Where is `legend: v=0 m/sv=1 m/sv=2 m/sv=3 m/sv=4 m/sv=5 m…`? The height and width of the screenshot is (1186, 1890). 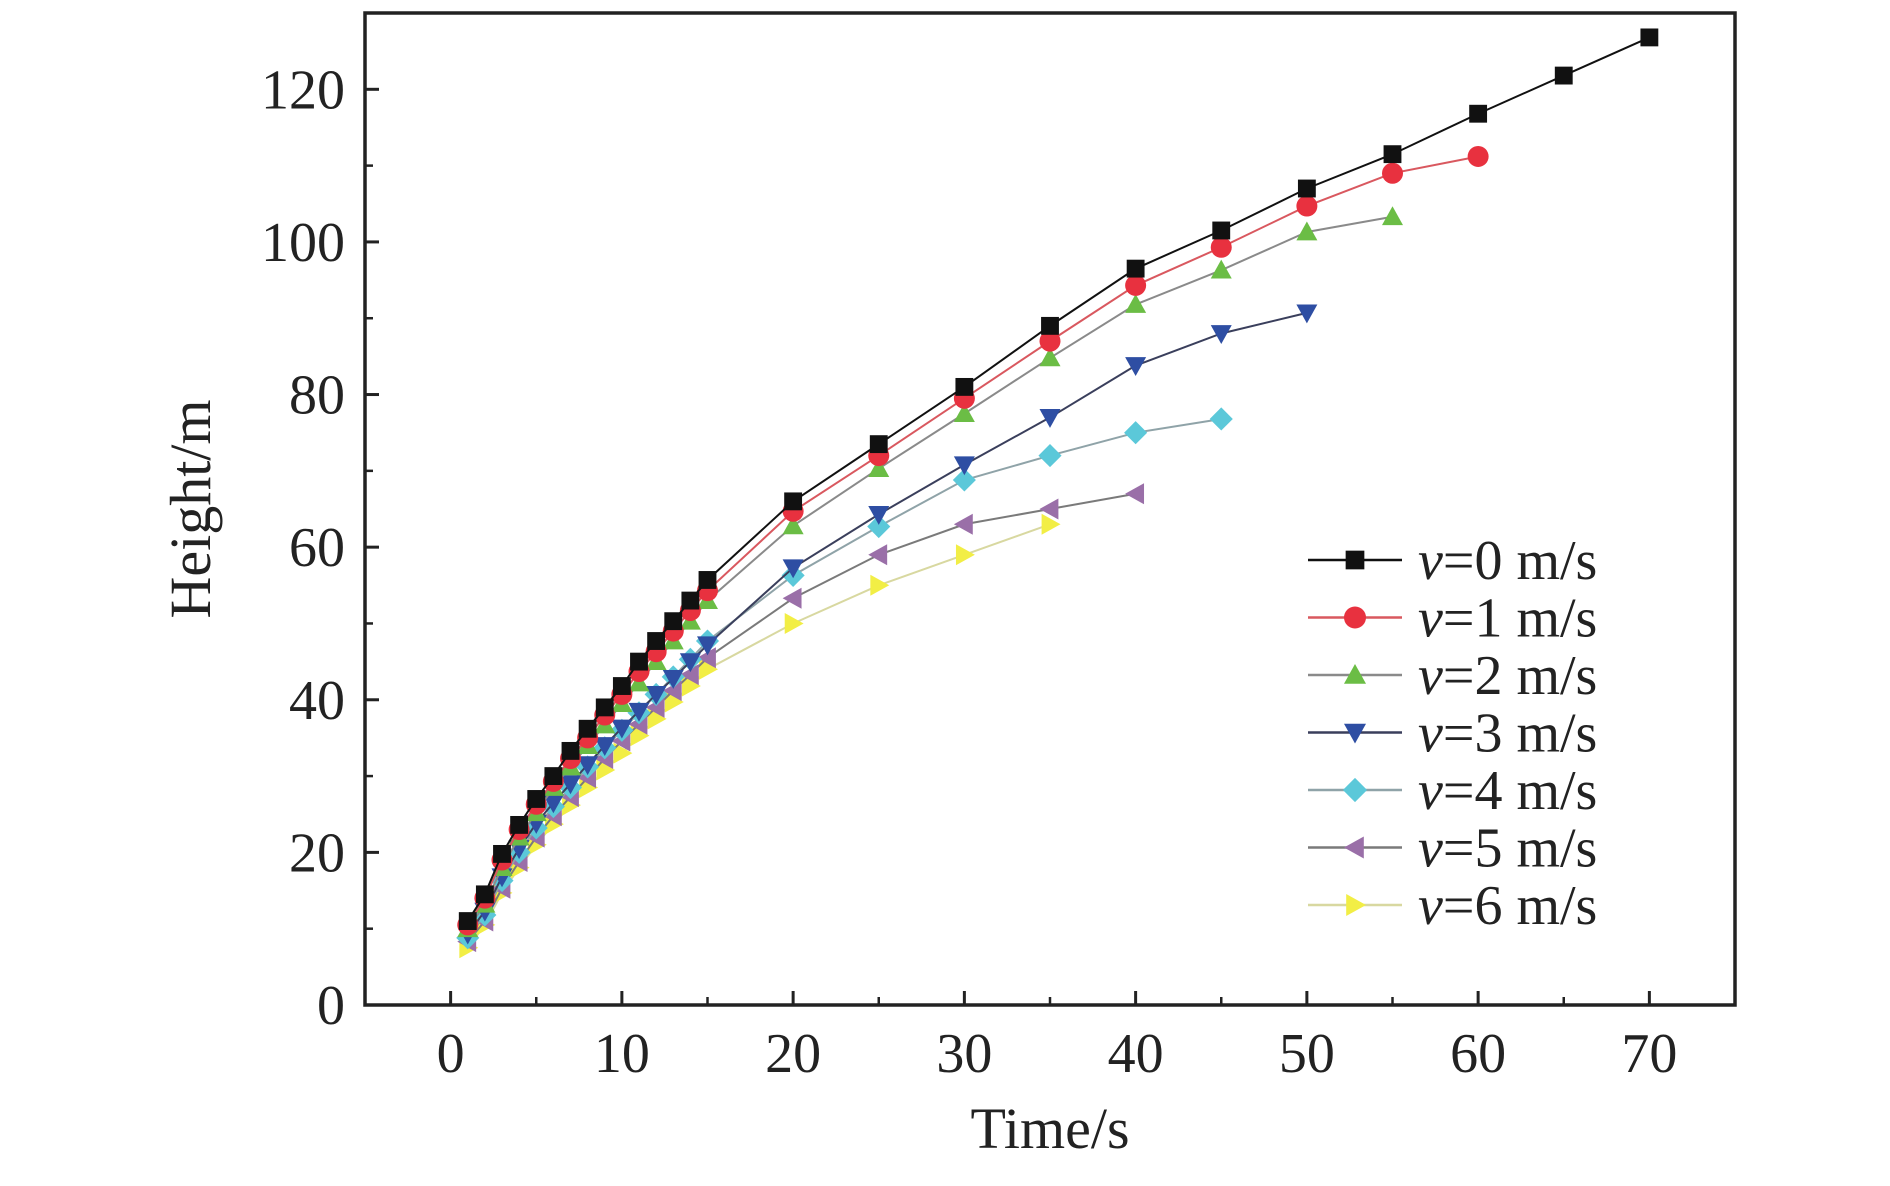
legend: v=0 m/sv=1 m/sv=2 m/sv=3 m/sv=4 m/sv=5 m… is located at coordinates (1452, 733).